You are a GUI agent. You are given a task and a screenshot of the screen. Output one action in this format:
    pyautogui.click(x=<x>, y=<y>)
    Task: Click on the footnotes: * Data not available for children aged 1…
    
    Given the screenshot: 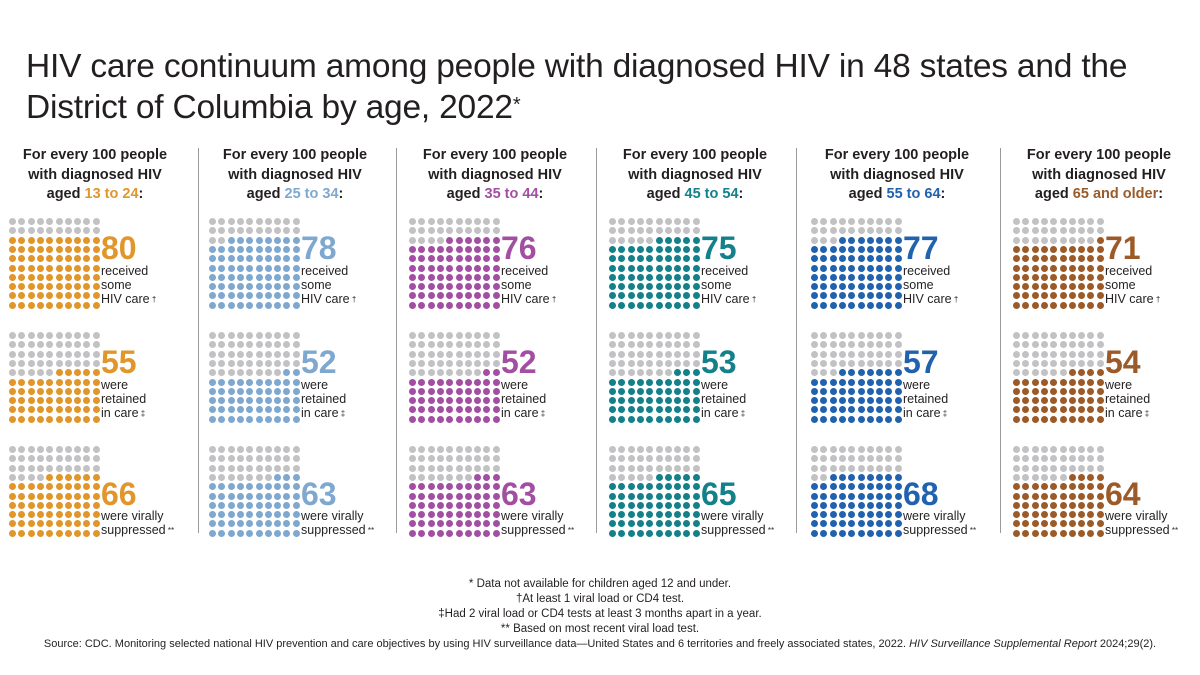 What is the action you would take?
    pyautogui.click(x=600, y=614)
    